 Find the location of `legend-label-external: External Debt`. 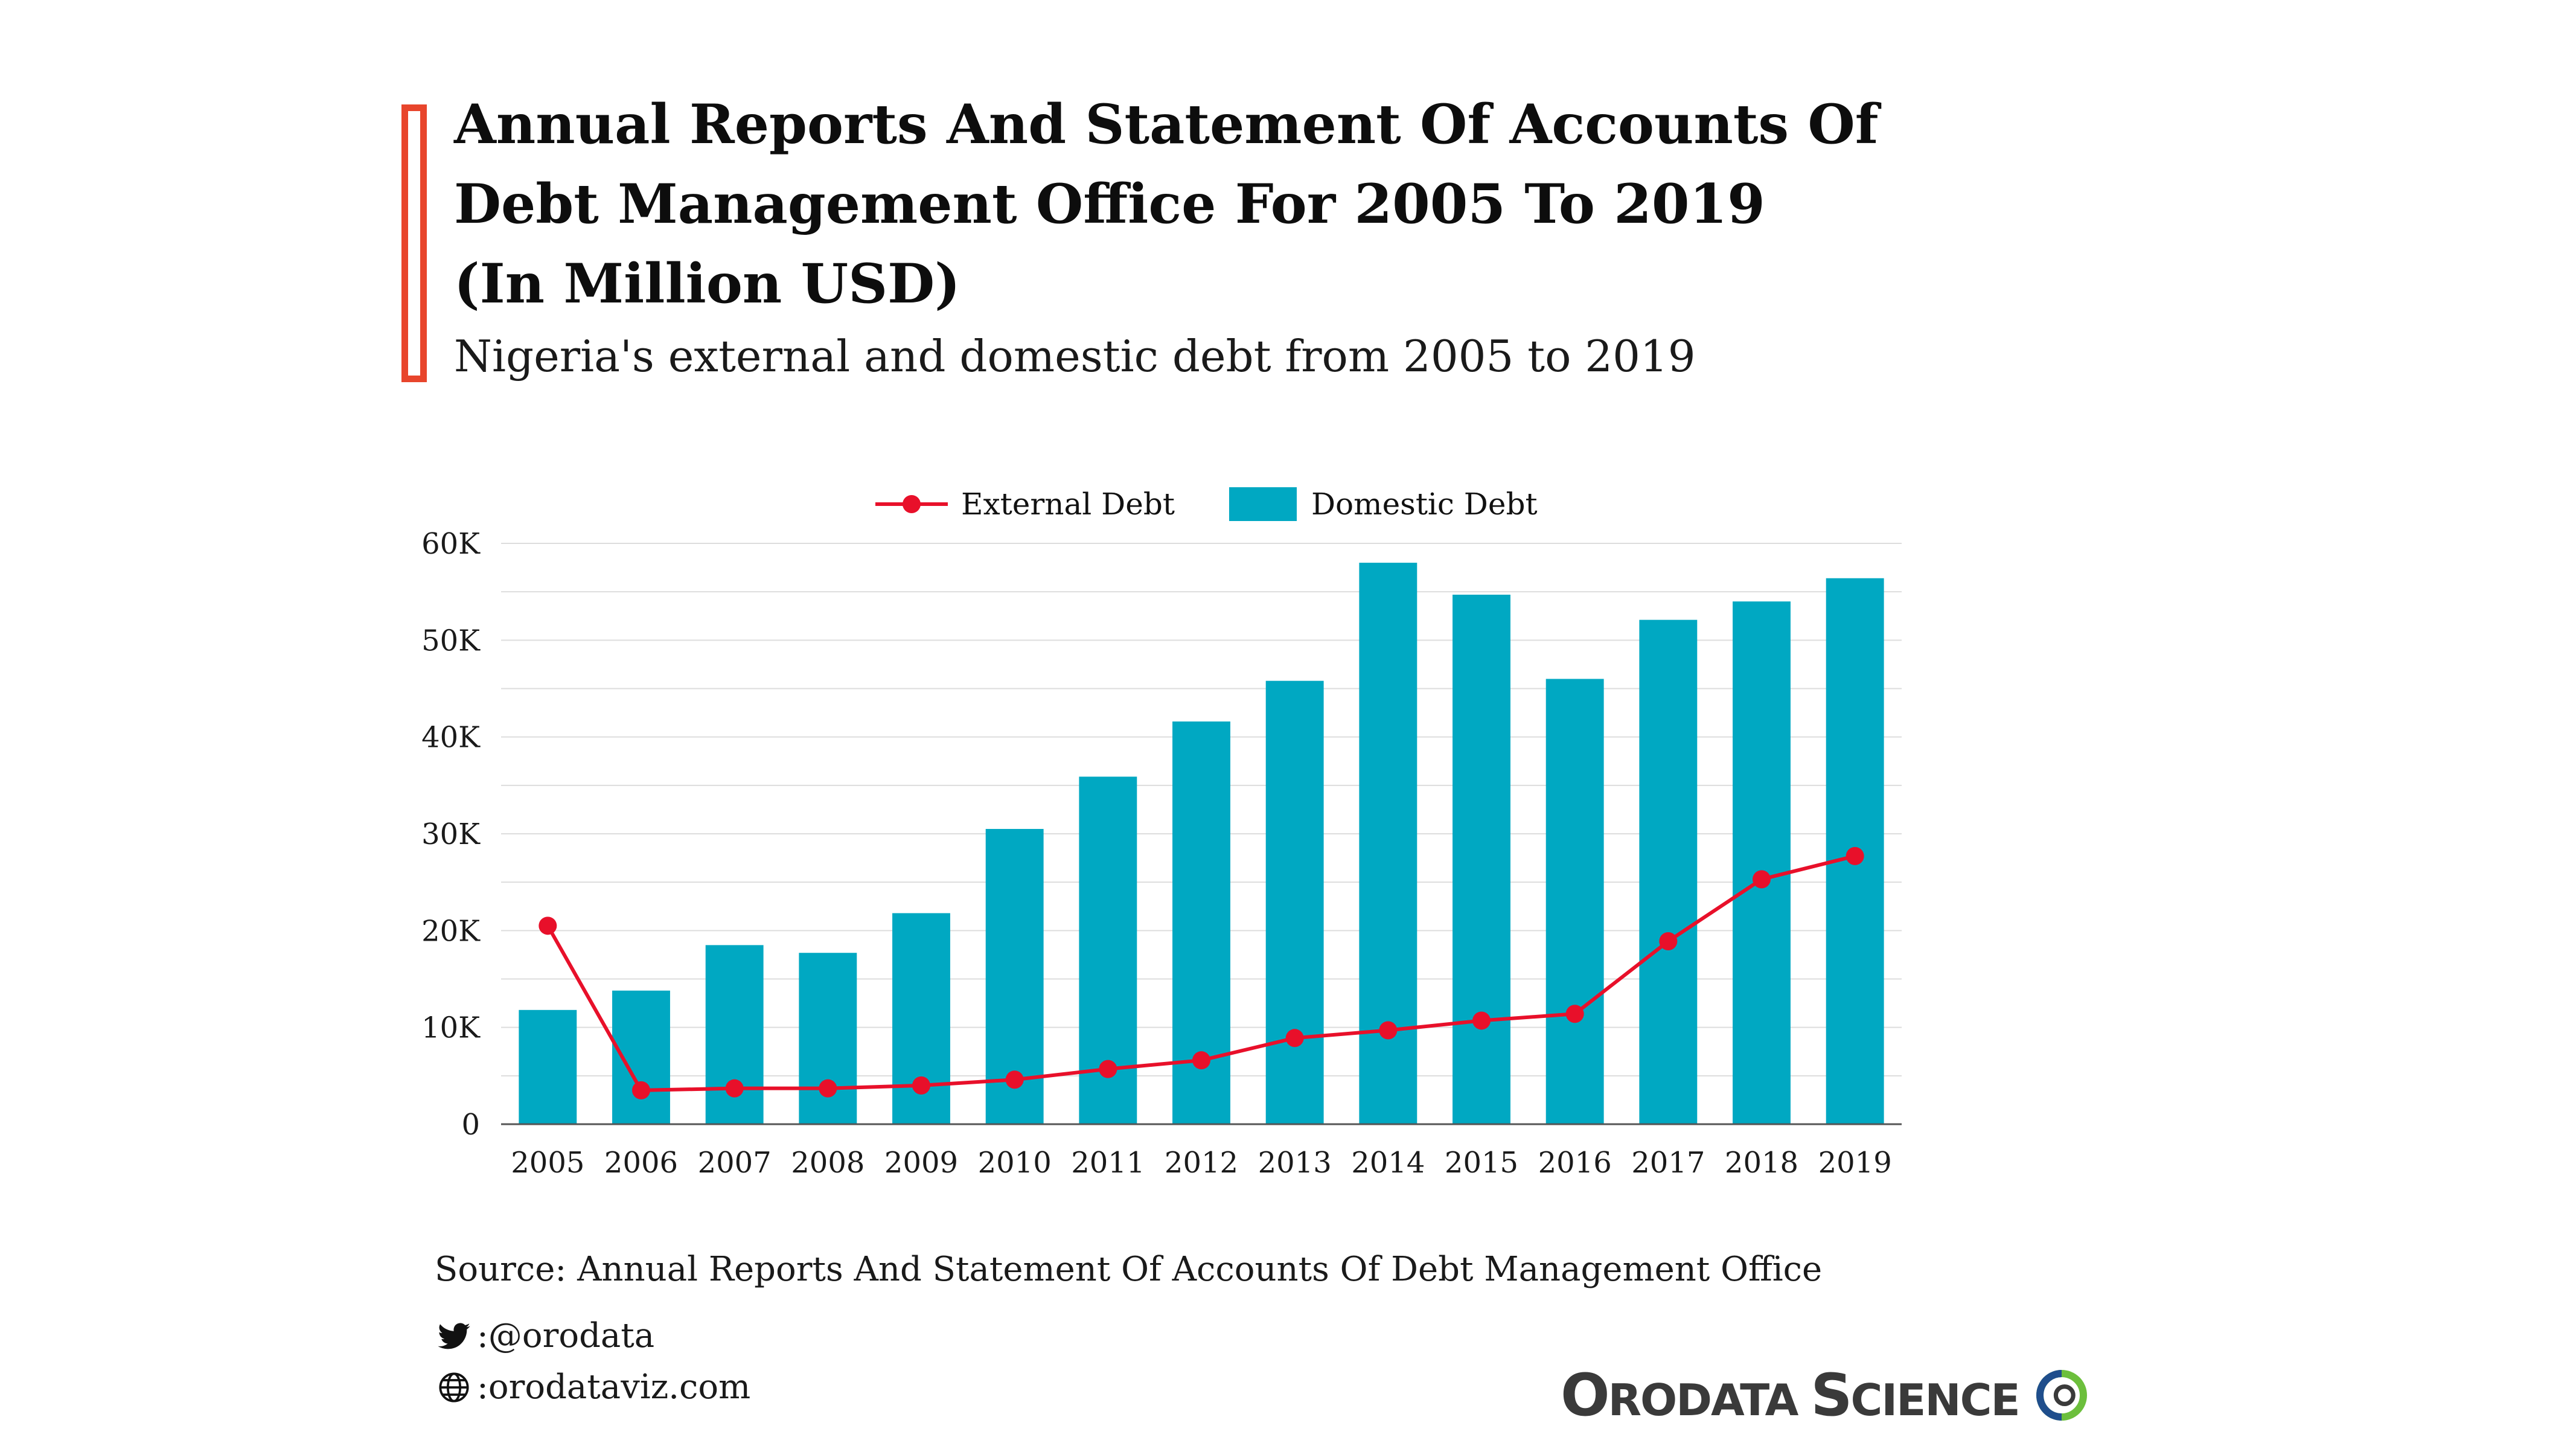

legend-label-external: External Debt is located at coordinates (1068, 504).